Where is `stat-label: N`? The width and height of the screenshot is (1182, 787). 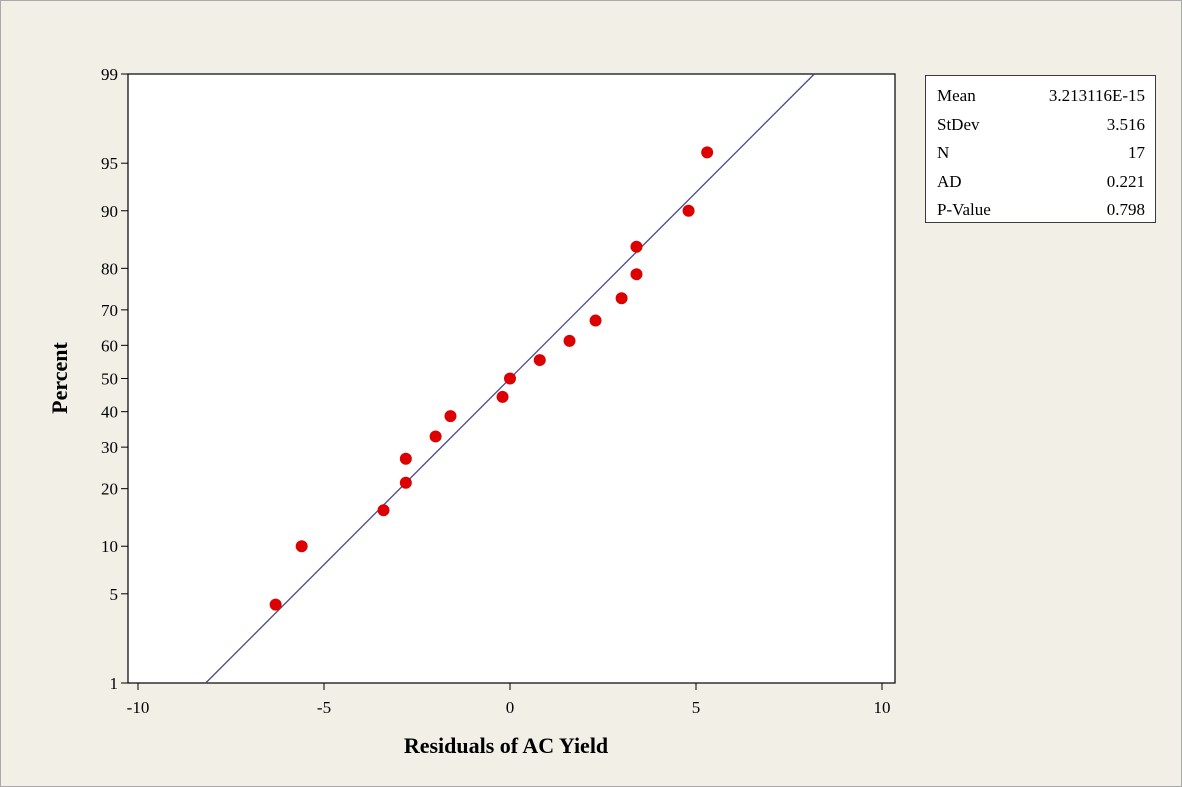 stat-label: N is located at coordinates (943, 153).